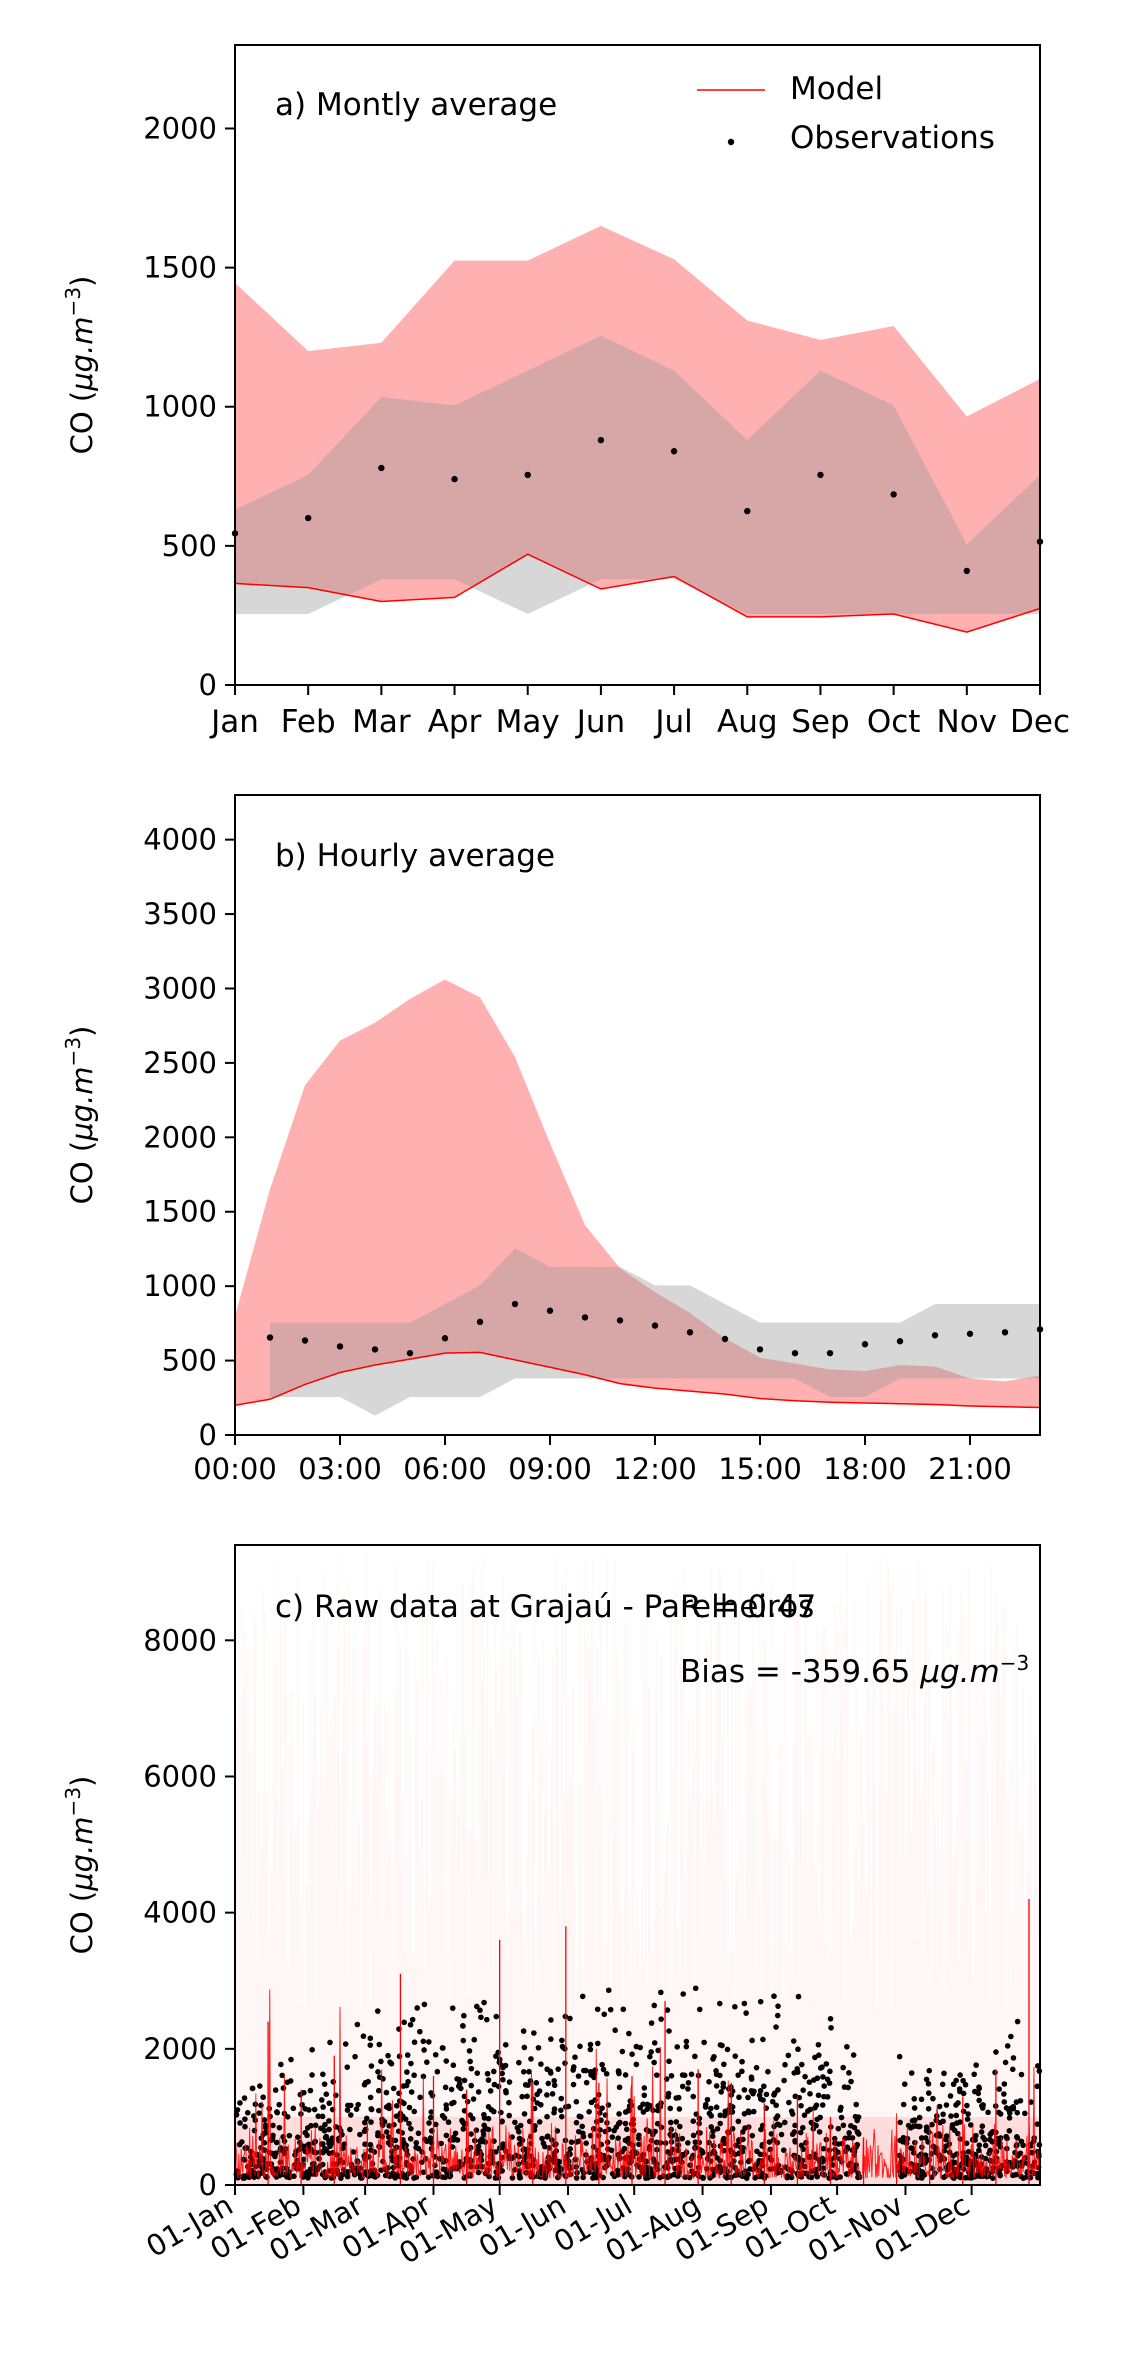  What do you see at coordinates (747, 722) in the screenshot?
I see `monthly-x-tick-label: Aug` at bounding box center [747, 722].